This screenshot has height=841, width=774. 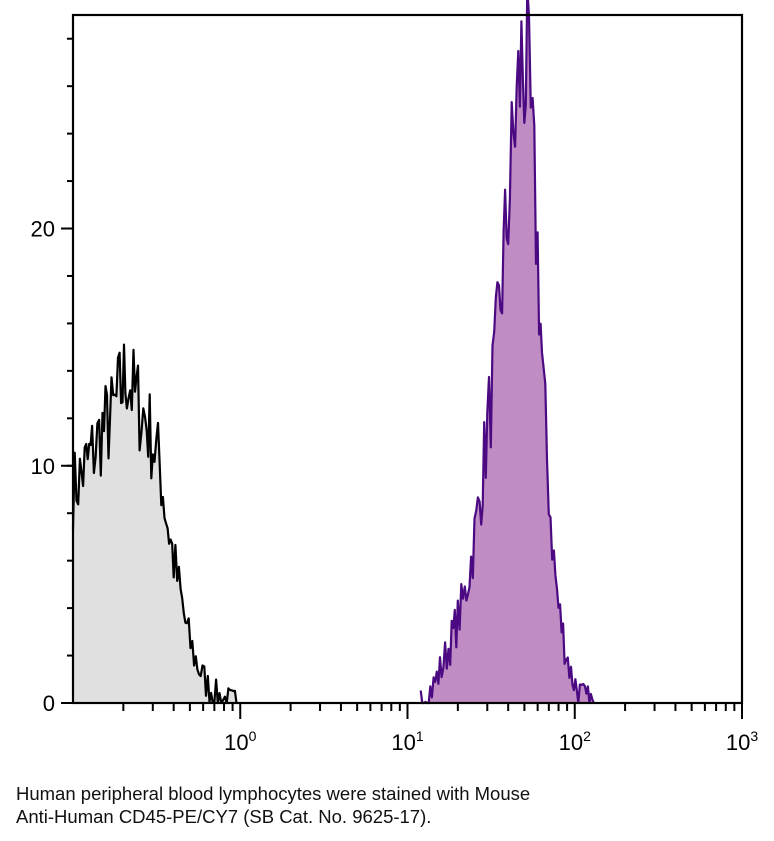 What do you see at coordinates (240, 741) in the screenshot?
I see `x-tick-label: 10⁰` at bounding box center [240, 741].